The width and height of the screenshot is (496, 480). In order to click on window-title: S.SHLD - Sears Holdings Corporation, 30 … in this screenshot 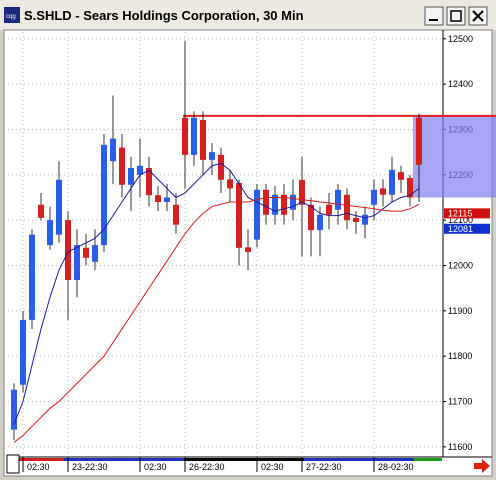, I will do `click(164, 15)`.